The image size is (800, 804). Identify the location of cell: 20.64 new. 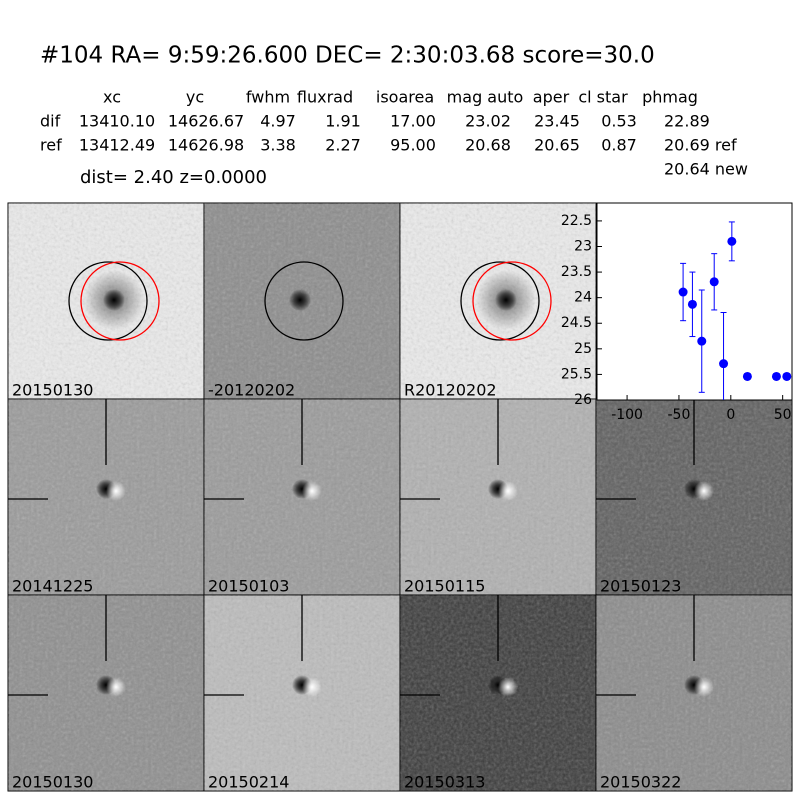
(706, 169).